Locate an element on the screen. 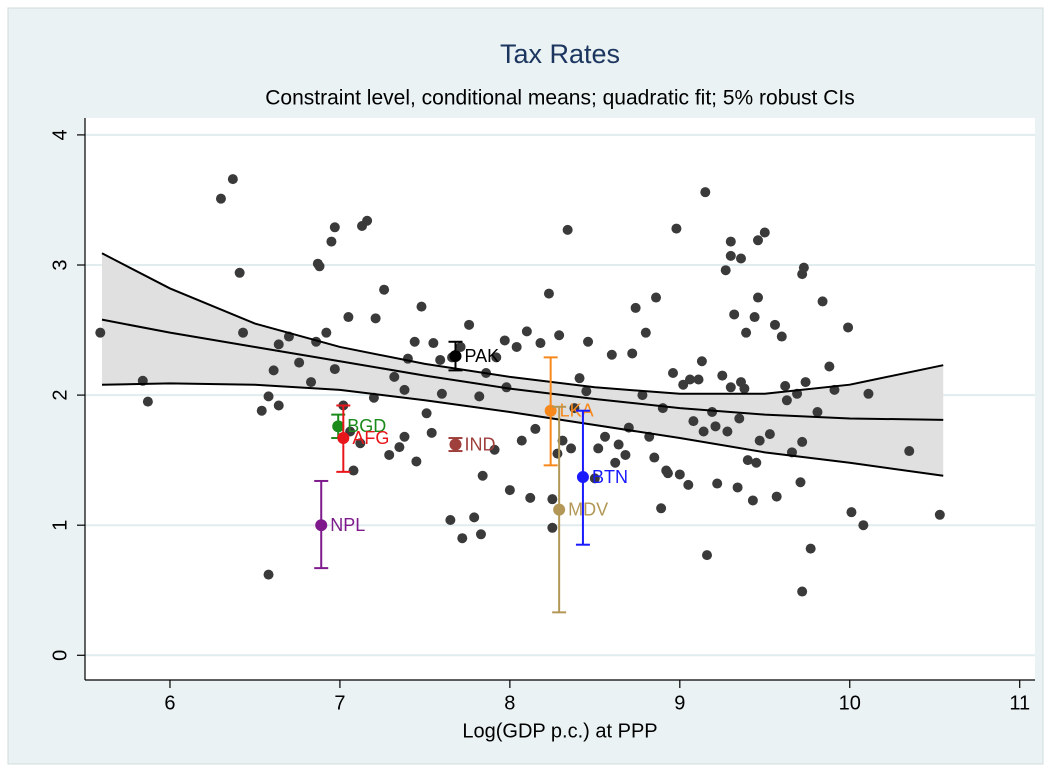 The height and width of the screenshot is (772, 1051). x-tick-label: 9 is located at coordinates (679, 703).